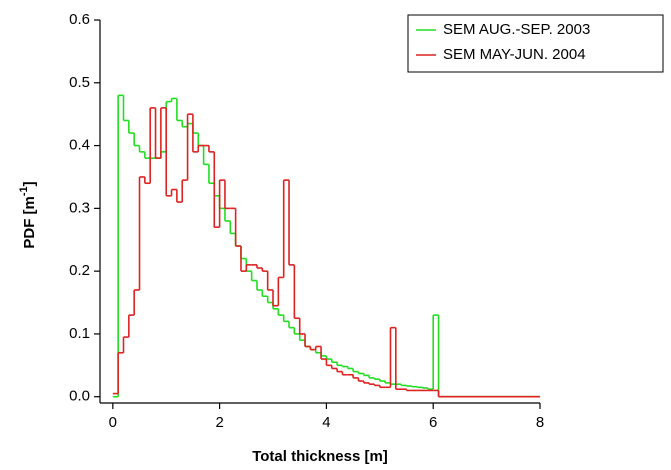 The width and height of the screenshot is (671, 470). Describe the element at coordinates (326, 422) in the screenshot. I see `x-tick-label: 4` at that location.